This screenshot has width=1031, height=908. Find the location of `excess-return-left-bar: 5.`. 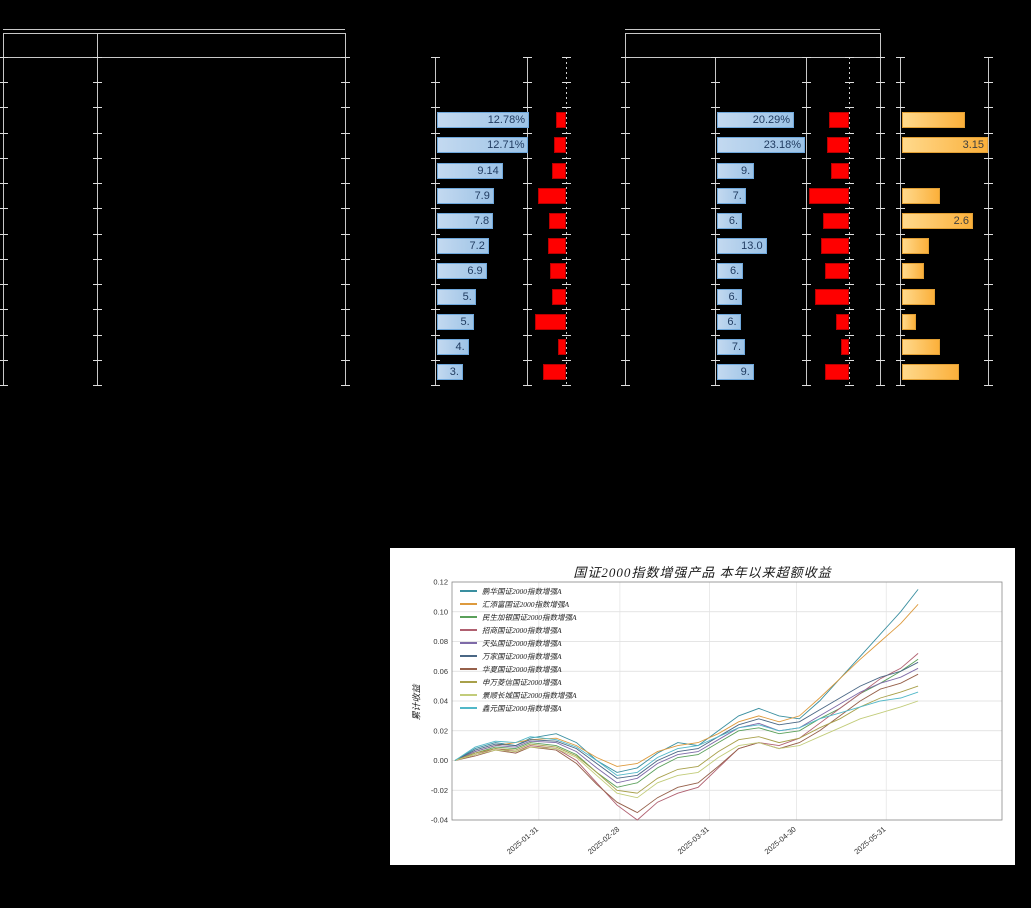

excess-return-left-bar: 5. is located at coordinates (455, 321).